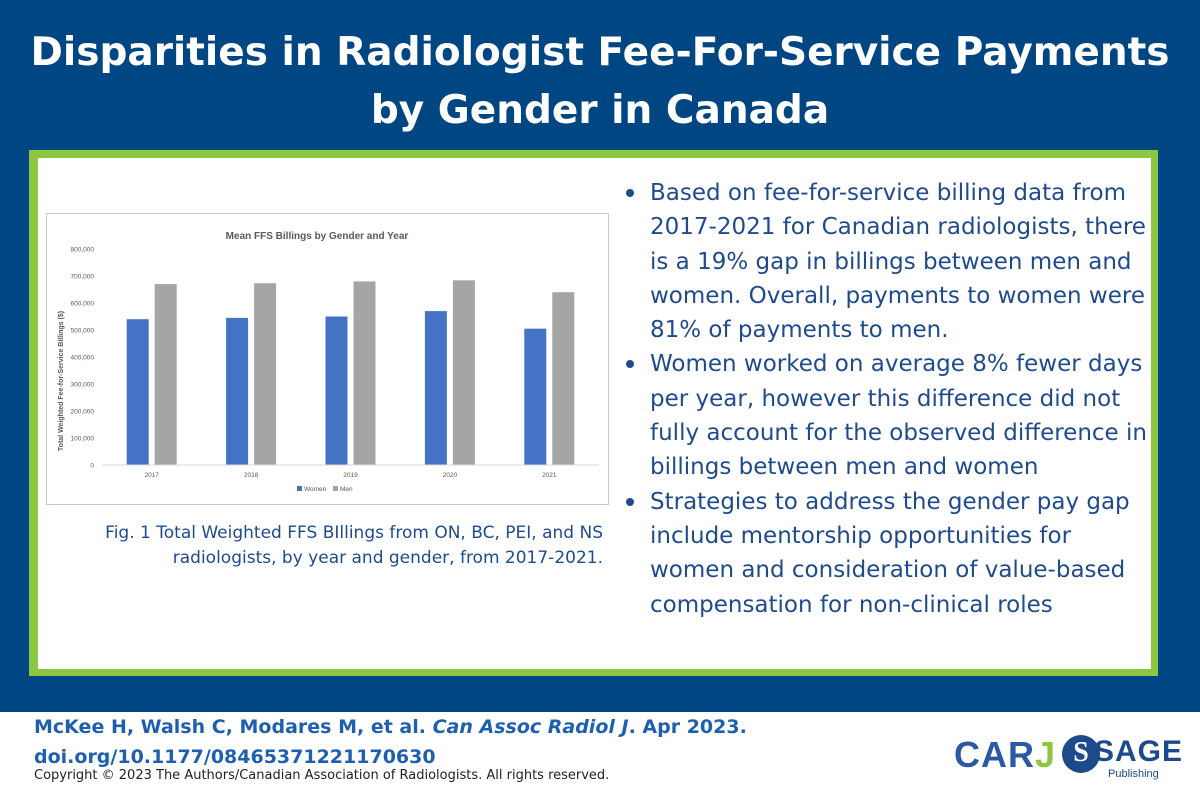 The height and width of the screenshot is (789, 1200). I want to click on citation-journal: Can Assoc Radiol J, so click(530, 727).